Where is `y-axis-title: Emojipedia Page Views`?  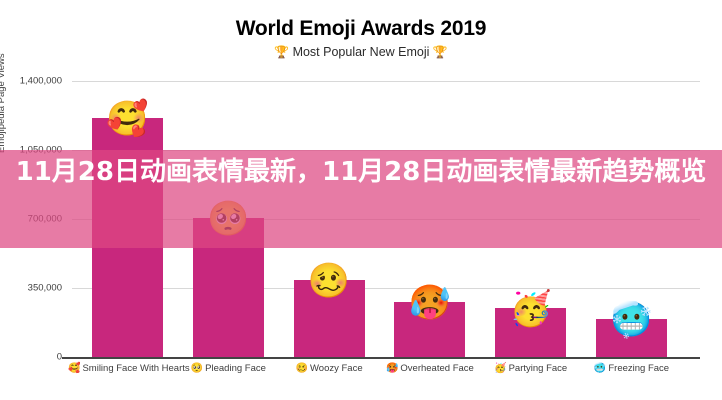
y-axis-title: Emojipedia Page Views is located at coordinates (3, 103).